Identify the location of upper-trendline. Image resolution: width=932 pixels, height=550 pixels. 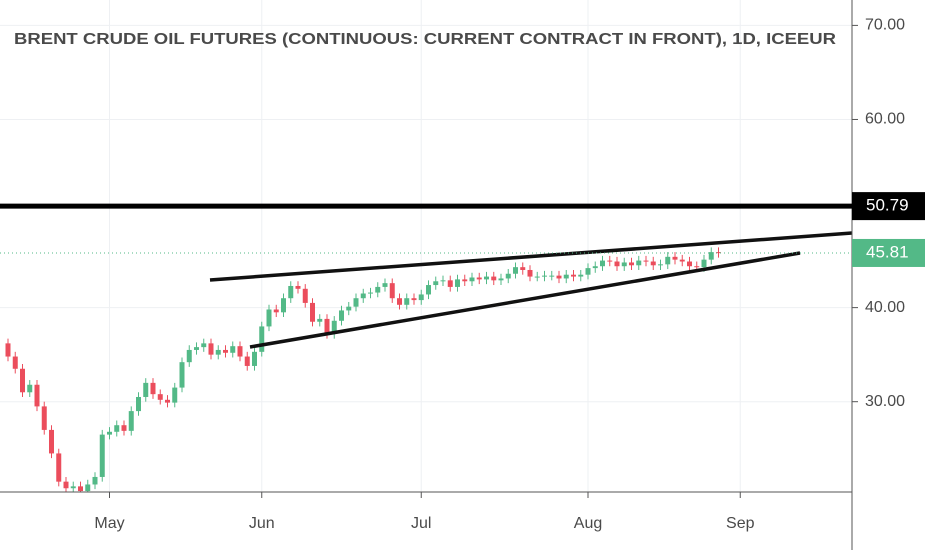
(531, 256).